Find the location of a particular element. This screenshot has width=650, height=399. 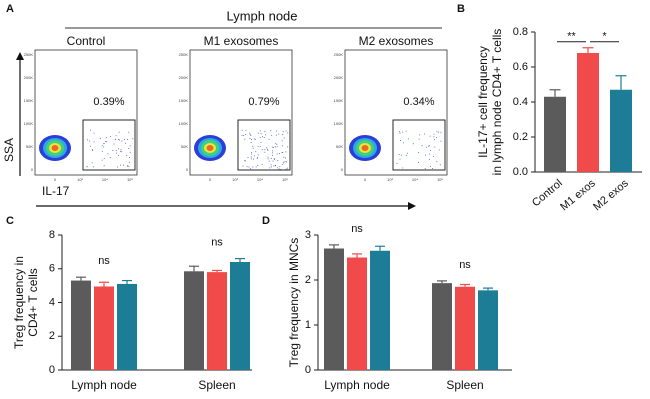

panel-title: Lymph node is located at coordinates (261, 15).